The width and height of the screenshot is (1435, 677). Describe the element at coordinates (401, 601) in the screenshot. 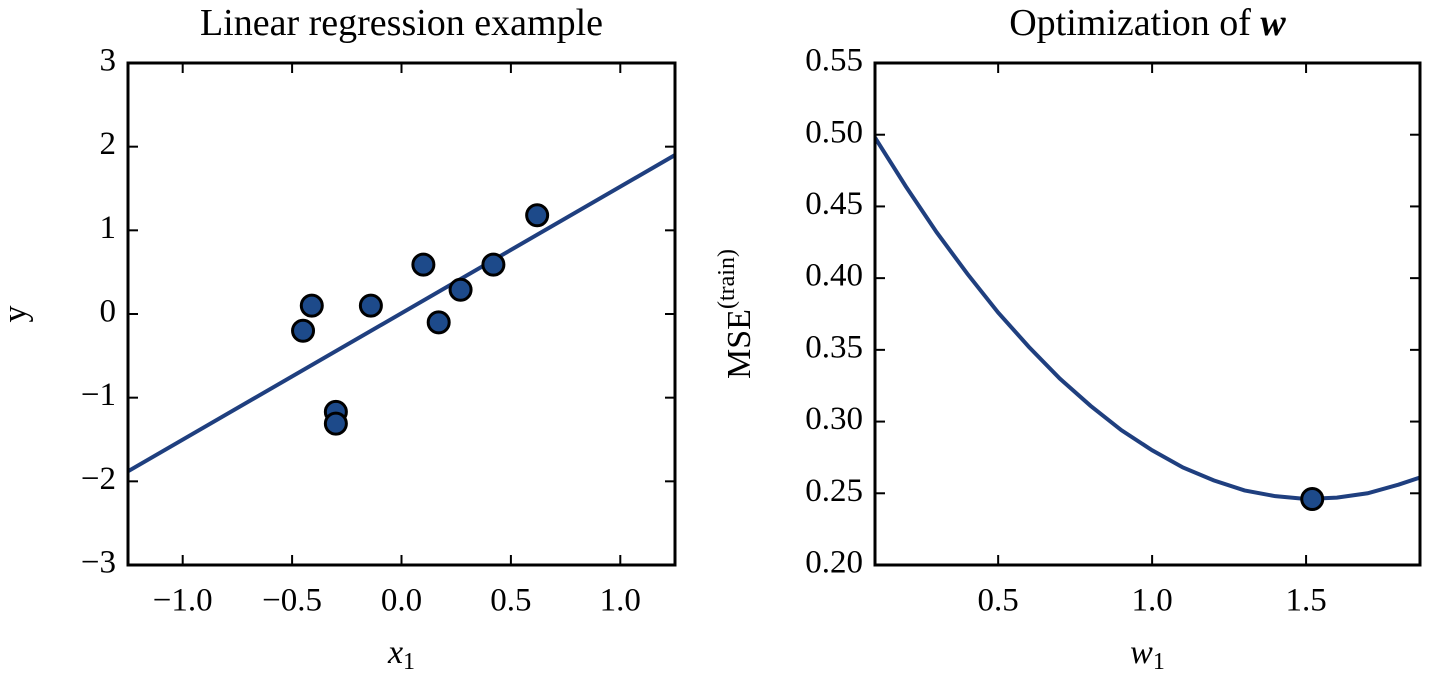

I see `x-tick-label: 0.0` at that location.